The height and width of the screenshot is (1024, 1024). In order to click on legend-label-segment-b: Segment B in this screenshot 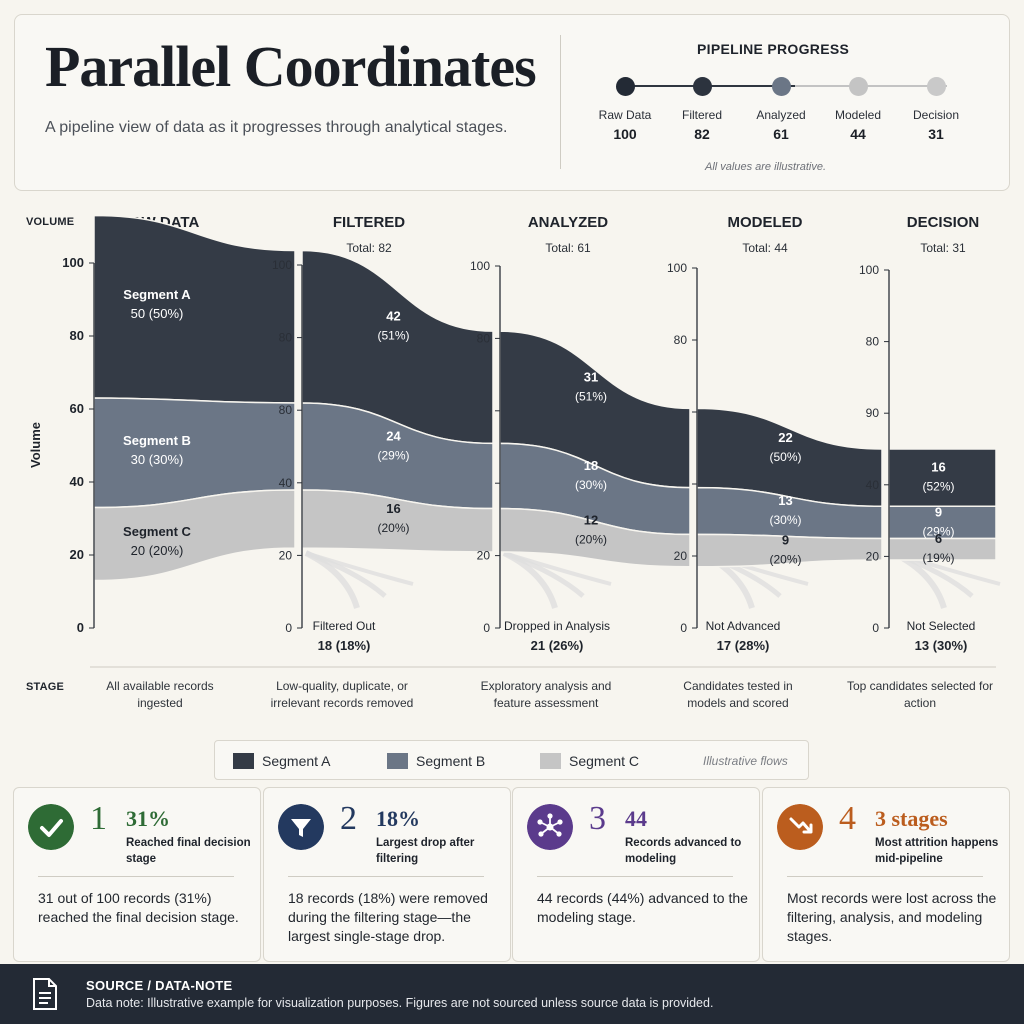, I will do `click(451, 761)`.